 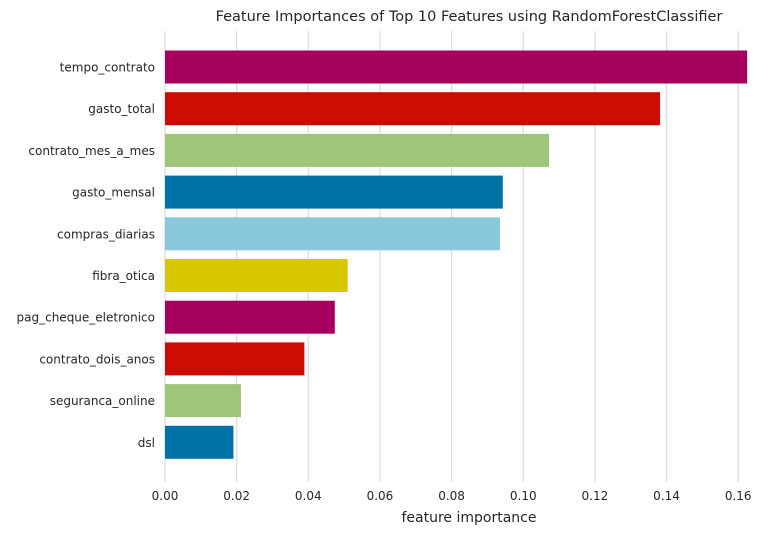 I want to click on category-label: tempo_contrato, so click(x=107, y=68).